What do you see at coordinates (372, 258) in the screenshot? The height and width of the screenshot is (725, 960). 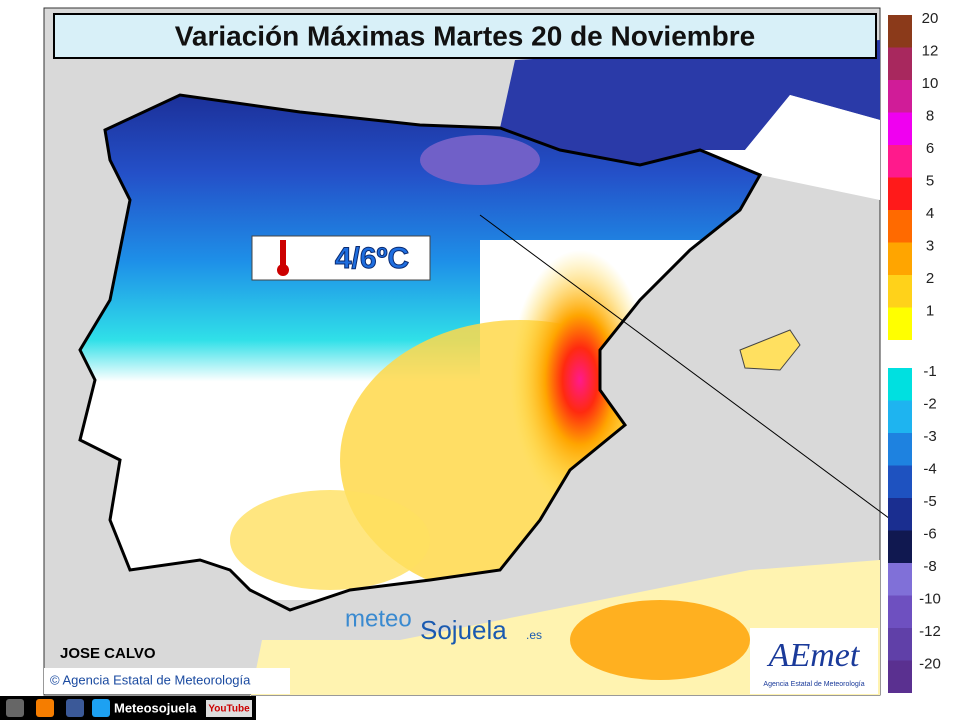 I see `annotation: 4/6ºC` at bounding box center [372, 258].